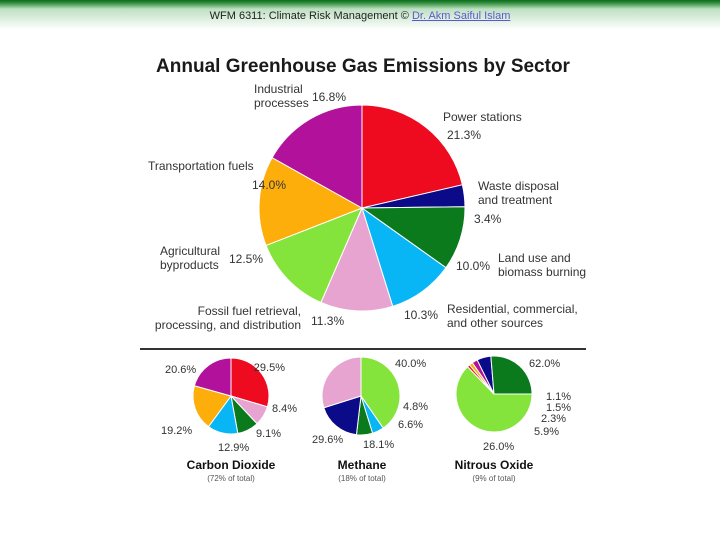 Image resolution: width=720 pixels, height=540 pixels. I want to click on main-pie-value-2: 10.0%, so click(473, 266).